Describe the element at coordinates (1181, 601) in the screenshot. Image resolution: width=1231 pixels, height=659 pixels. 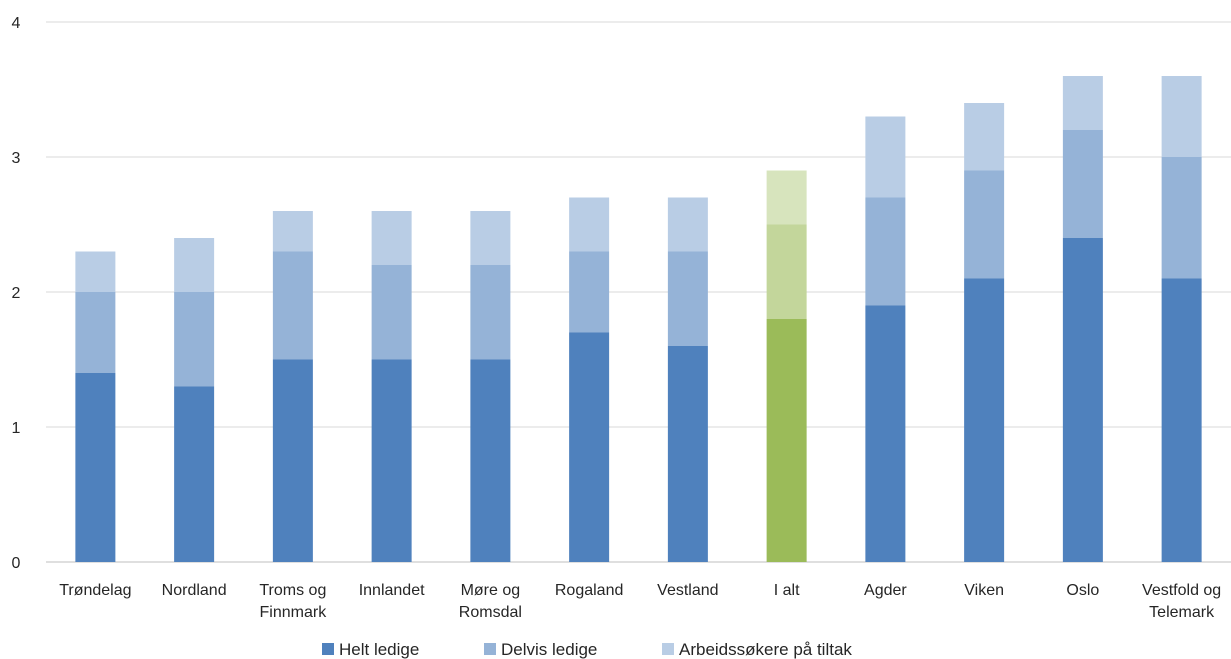
I see `x-tick-label: Vestfold og Telemark` at that location.